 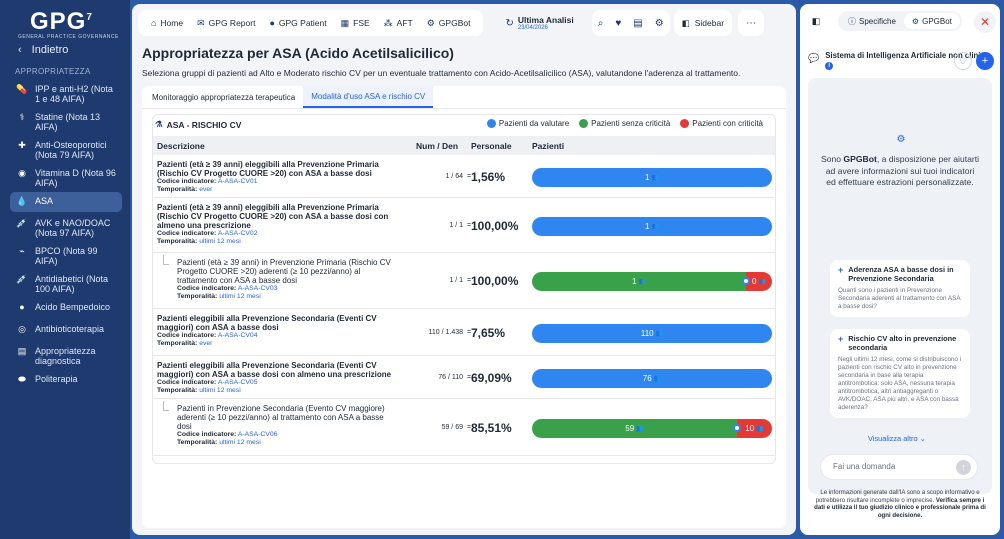 What do you see at coordinates (66, 355) in the screenshot?
I see `sidebar-item-10: ▤ Appropriatezza diagnostica` at bounding box center [66, 355].